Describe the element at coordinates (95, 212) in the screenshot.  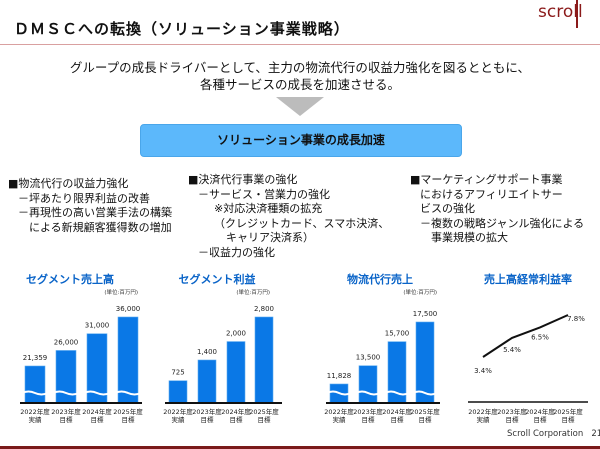
I see `bullet-item: －再現性の高い営業手法の構築` at that location.